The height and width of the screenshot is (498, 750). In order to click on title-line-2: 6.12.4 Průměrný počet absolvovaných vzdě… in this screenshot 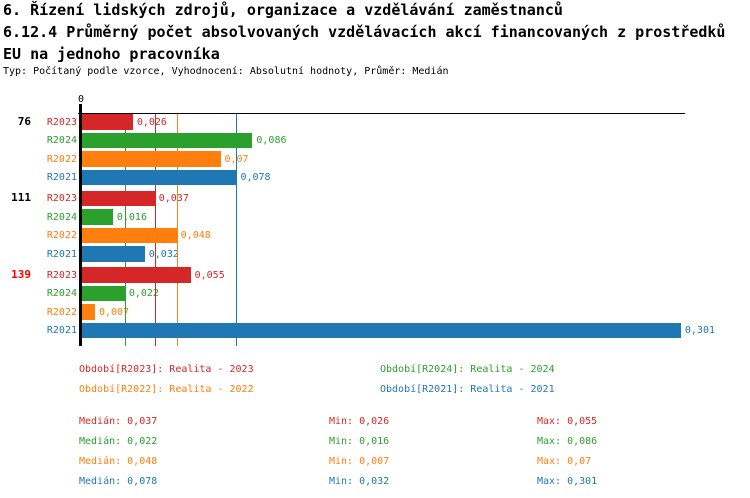, I will do `click(364, 32)`.